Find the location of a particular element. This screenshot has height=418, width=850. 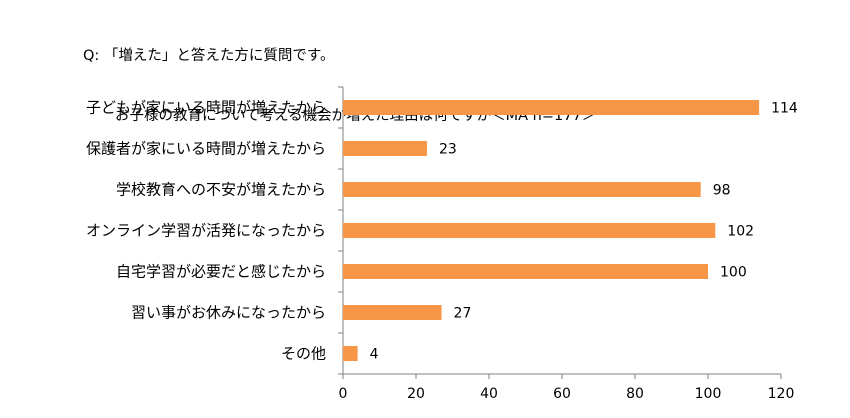

x-tick-label: 40 is located at coordinates (489, 394).